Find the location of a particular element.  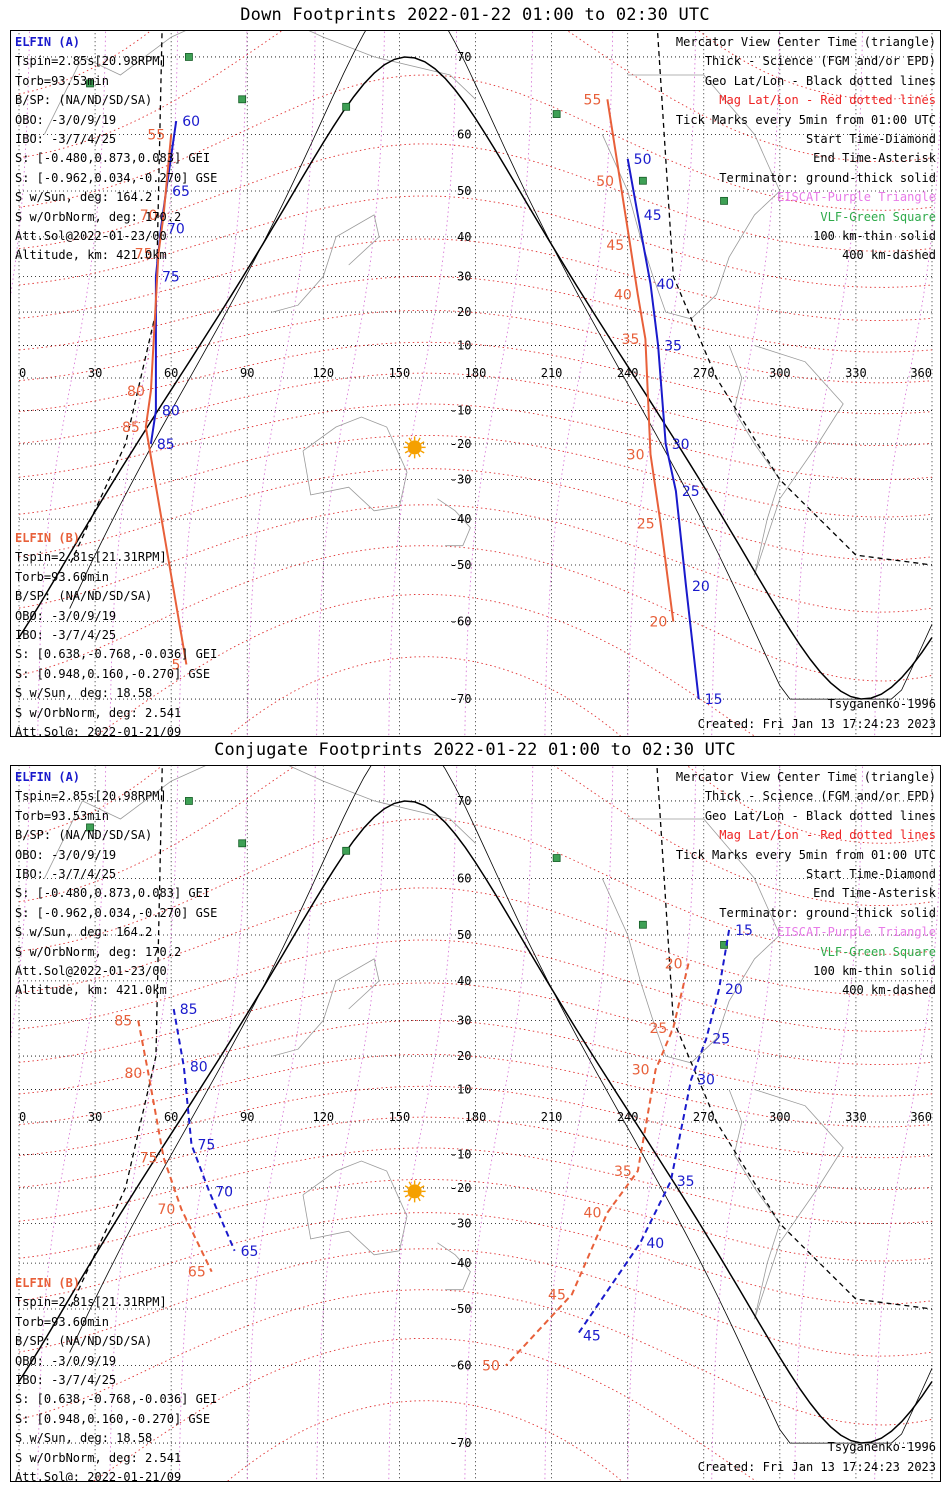

legend-item: 400 km-dashed is located at coordinates (889, 255).